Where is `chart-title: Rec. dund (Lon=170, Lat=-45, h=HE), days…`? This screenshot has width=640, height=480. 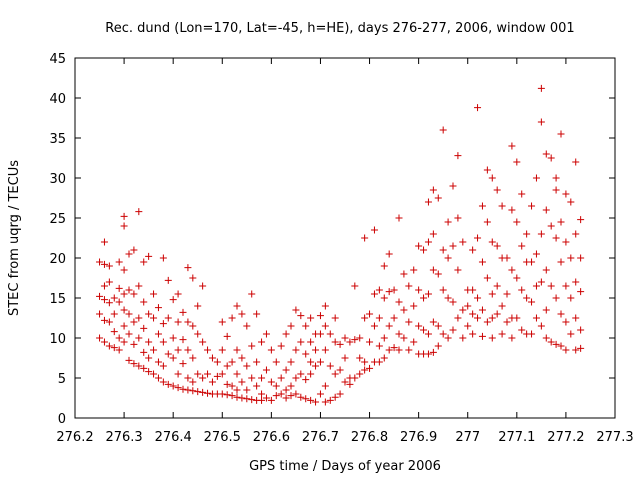
chart-title: Rec. dund (Lon=170, Lat=-45, h=HE), days… is located at coordinates (339, 28).